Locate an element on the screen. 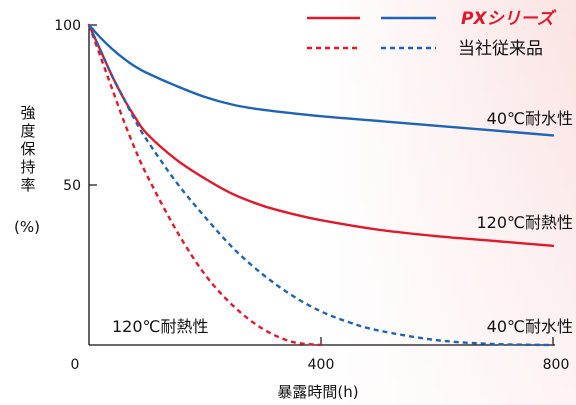 Image resolution: width=576 pixels, height=405 pixels. x-tick-label: 0 is located at coordinates (75, 365).